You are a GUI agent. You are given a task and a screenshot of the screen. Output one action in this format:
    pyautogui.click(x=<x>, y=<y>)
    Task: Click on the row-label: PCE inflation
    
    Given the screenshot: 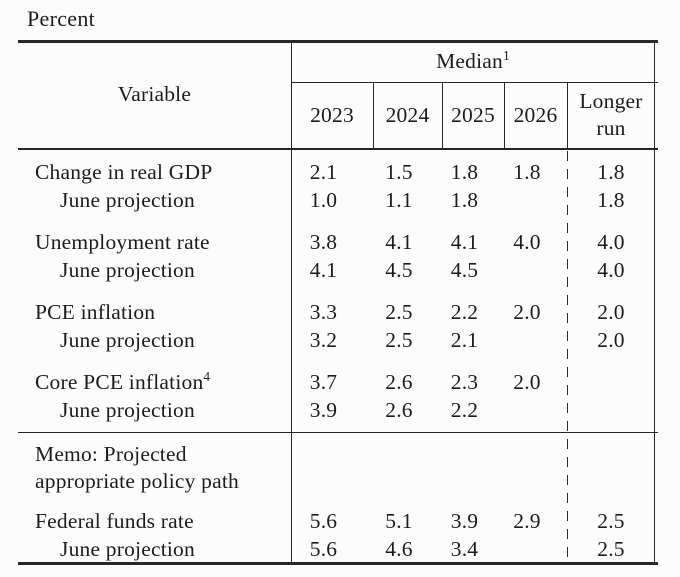 What is the action you would take?
    pyautogui.click(x=95, y=312)
    